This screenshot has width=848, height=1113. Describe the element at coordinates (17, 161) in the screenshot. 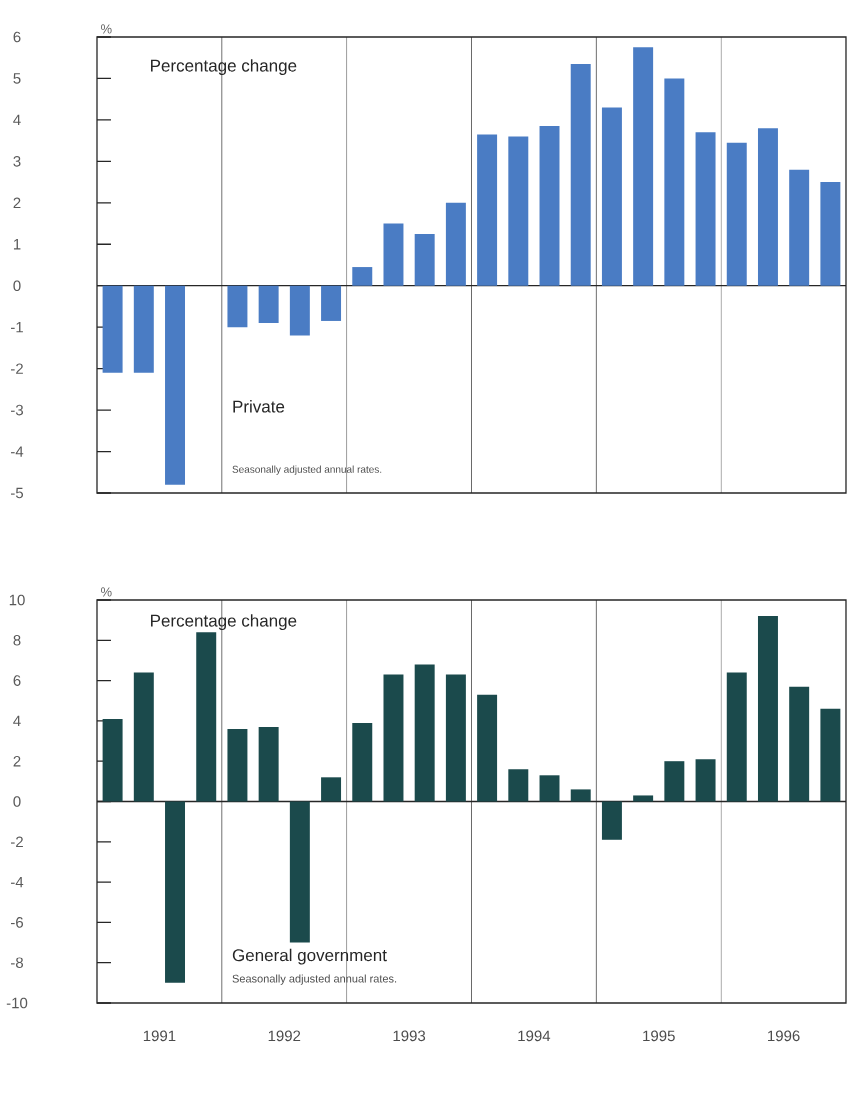

I see `y-tick-label: 3` at that location.